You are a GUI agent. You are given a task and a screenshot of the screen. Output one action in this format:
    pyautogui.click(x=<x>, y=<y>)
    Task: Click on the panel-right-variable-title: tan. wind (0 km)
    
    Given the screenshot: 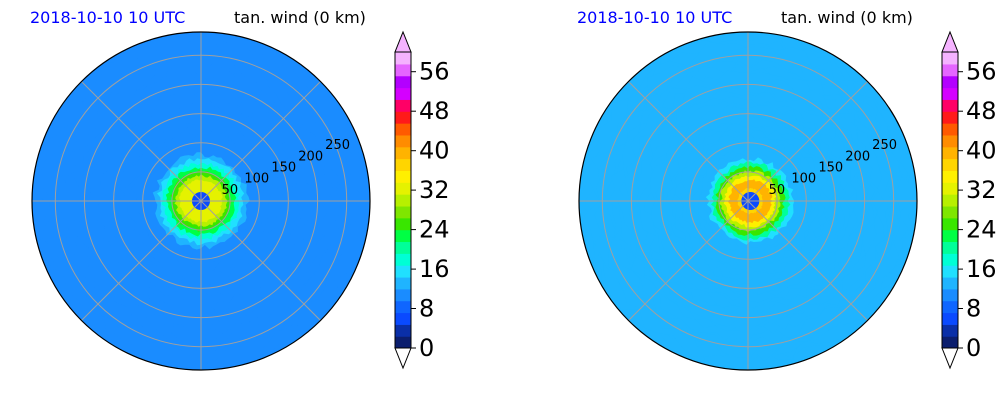 What is the action you would take?
    pyautogui.click(x=847, y=17)
    